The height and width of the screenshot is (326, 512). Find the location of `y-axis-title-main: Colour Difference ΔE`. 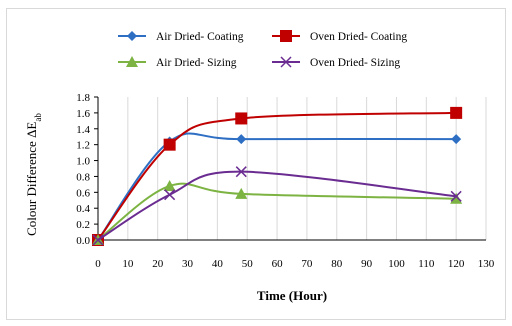

y-axis-title-main: Colour Difference ΔE is located at coordinates (31, 179).